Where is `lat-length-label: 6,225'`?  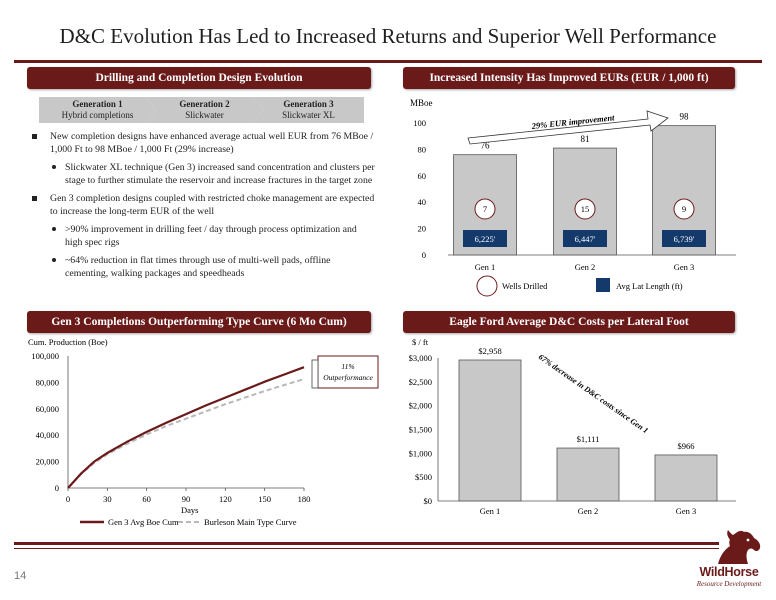
lat-length-label: 6,225' is located at coordinates (485, 239).